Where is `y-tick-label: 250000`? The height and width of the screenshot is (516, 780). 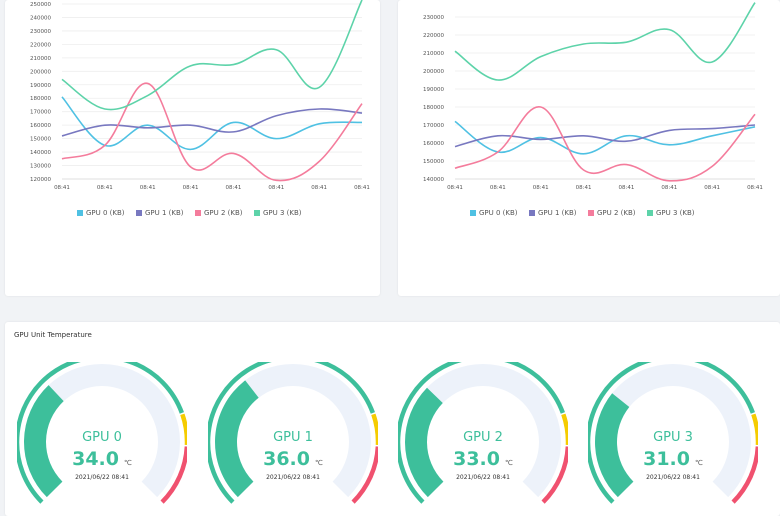 y-tick-label: 250000 is located at coordinates (40, 5).